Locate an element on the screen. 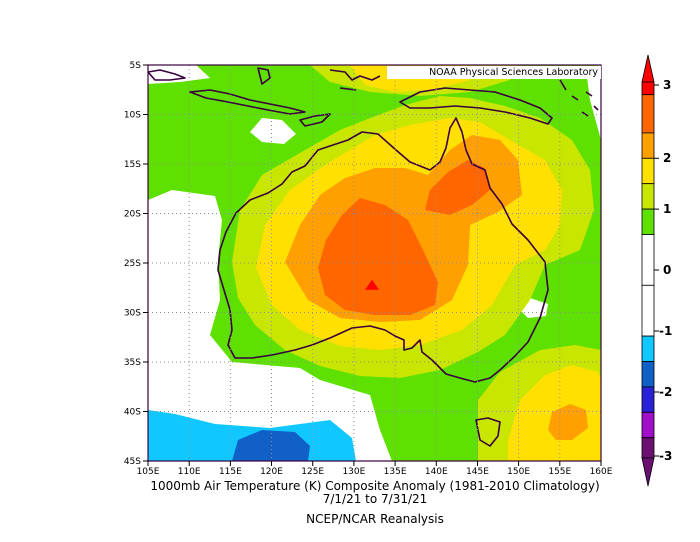 This screenshot has height=542, width=700. contour-orange-northeast is located at coordinates (457, 187).